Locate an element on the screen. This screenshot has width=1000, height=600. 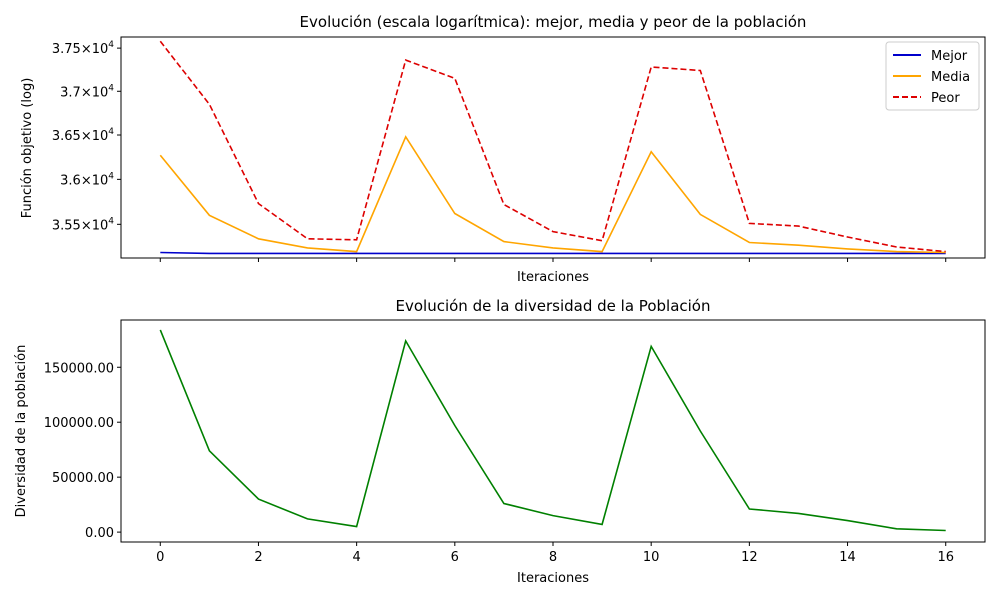
bottom-y-tick-label: 50000.00 is located at coordinates (83, 478).